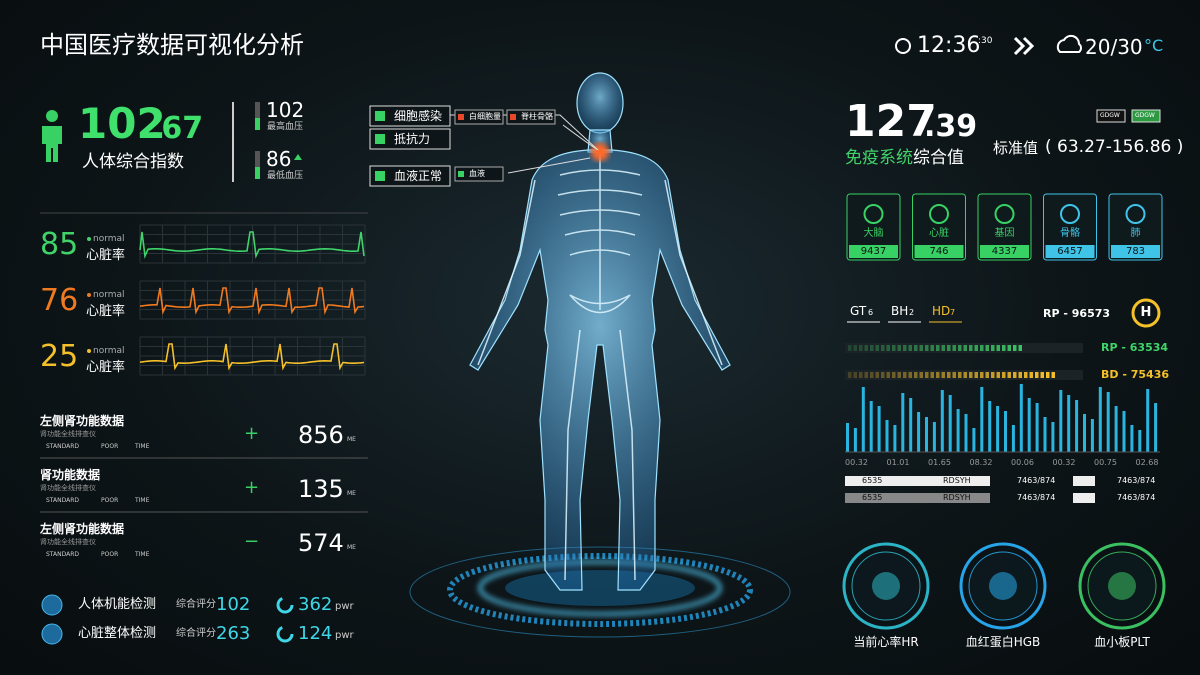  Describe the element at coordinates (872, 497) in the screenshot. I see `table-cell: 6535` at that location.